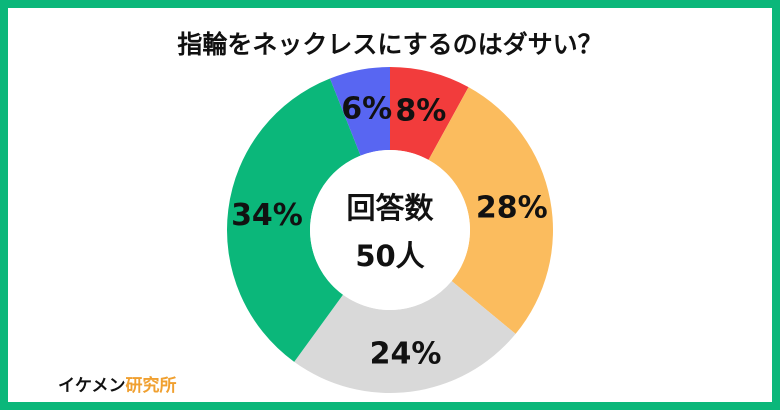 The width and height of the screenshot is (780, 414). Describe the element at coordinates (151, 385) in the screenshot. I see `brand-accent: 研究所` at that location.